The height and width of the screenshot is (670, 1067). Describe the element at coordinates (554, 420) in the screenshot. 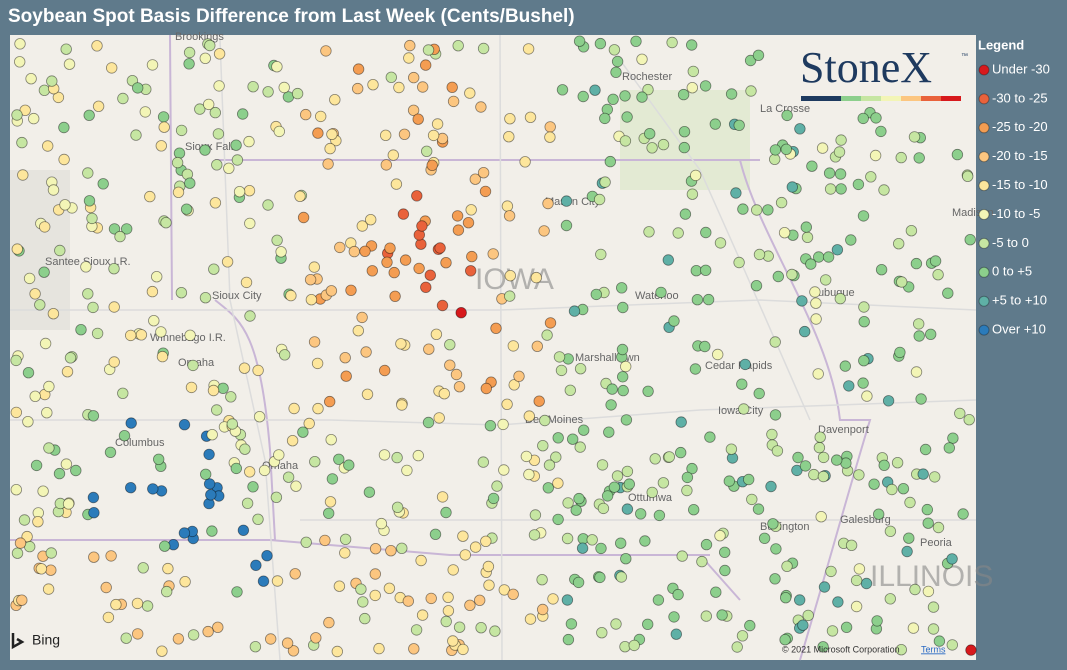

I see `place-label: Des Moines` at that location.